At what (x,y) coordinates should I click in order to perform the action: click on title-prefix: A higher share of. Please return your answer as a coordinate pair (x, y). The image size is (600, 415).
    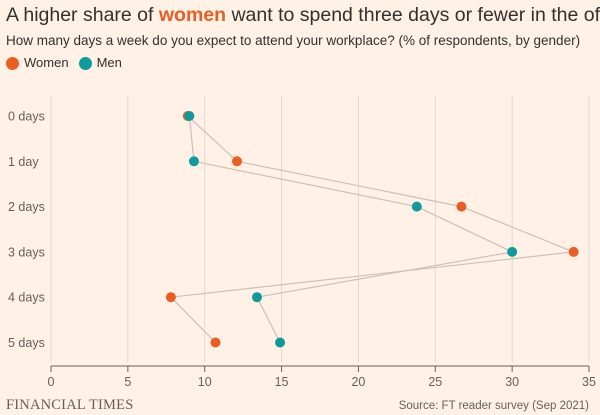
    Looking at the image, I should click on (82, 15).